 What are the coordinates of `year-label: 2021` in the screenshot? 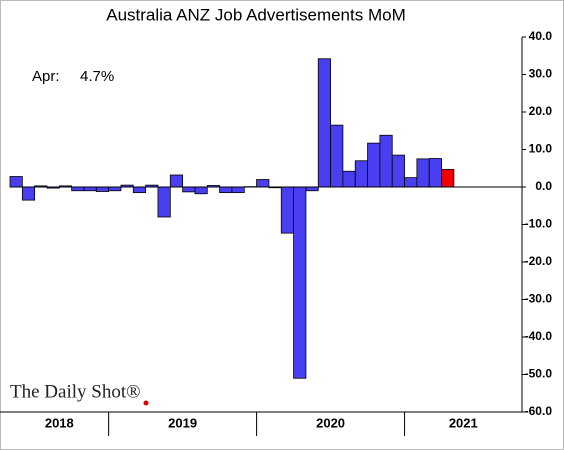 It's located at (463, 422).